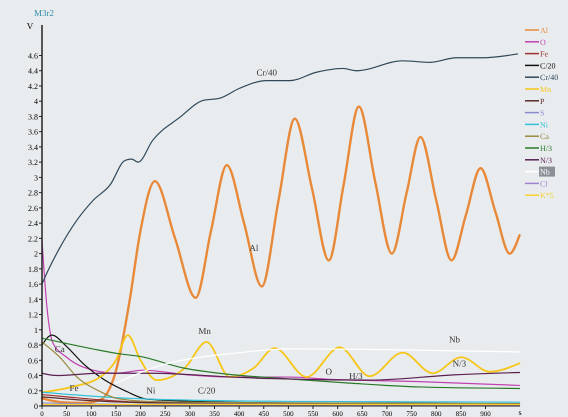  What do you see at coordinates (33, 71) in the screenshot?
I see `y-tick-label: 4.4` at bounding box center [33, 71].